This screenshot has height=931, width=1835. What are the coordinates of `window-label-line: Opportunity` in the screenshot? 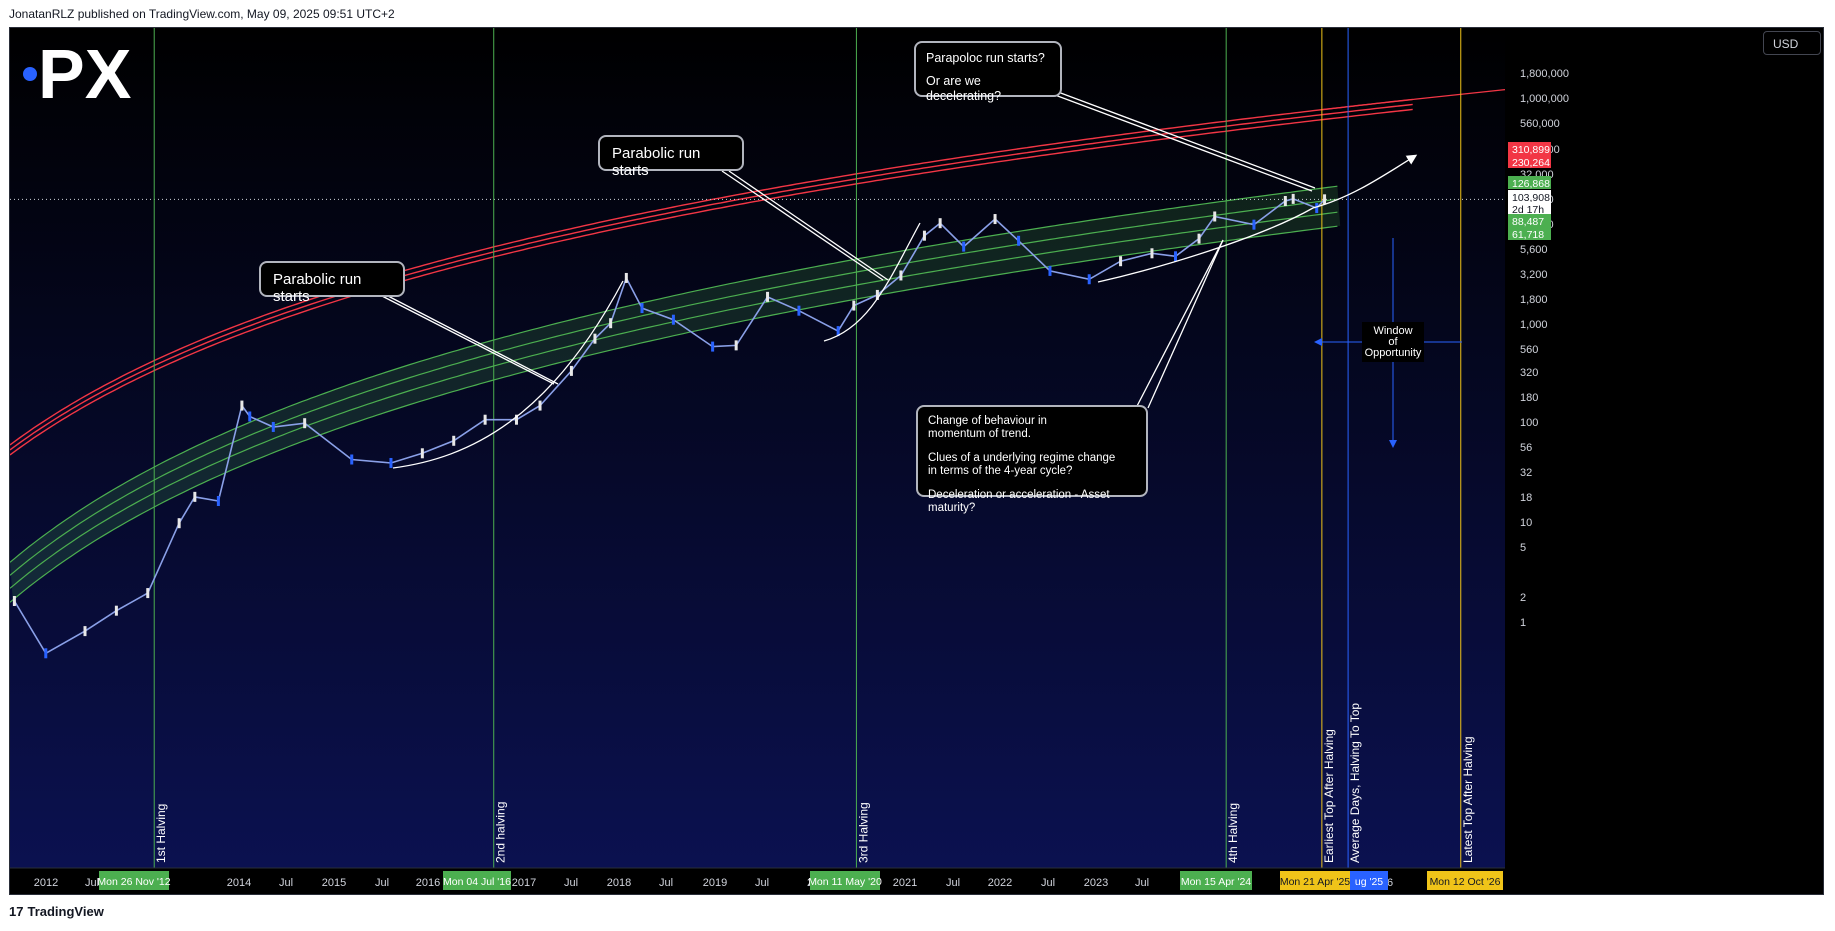 It's located at (1393, 353).